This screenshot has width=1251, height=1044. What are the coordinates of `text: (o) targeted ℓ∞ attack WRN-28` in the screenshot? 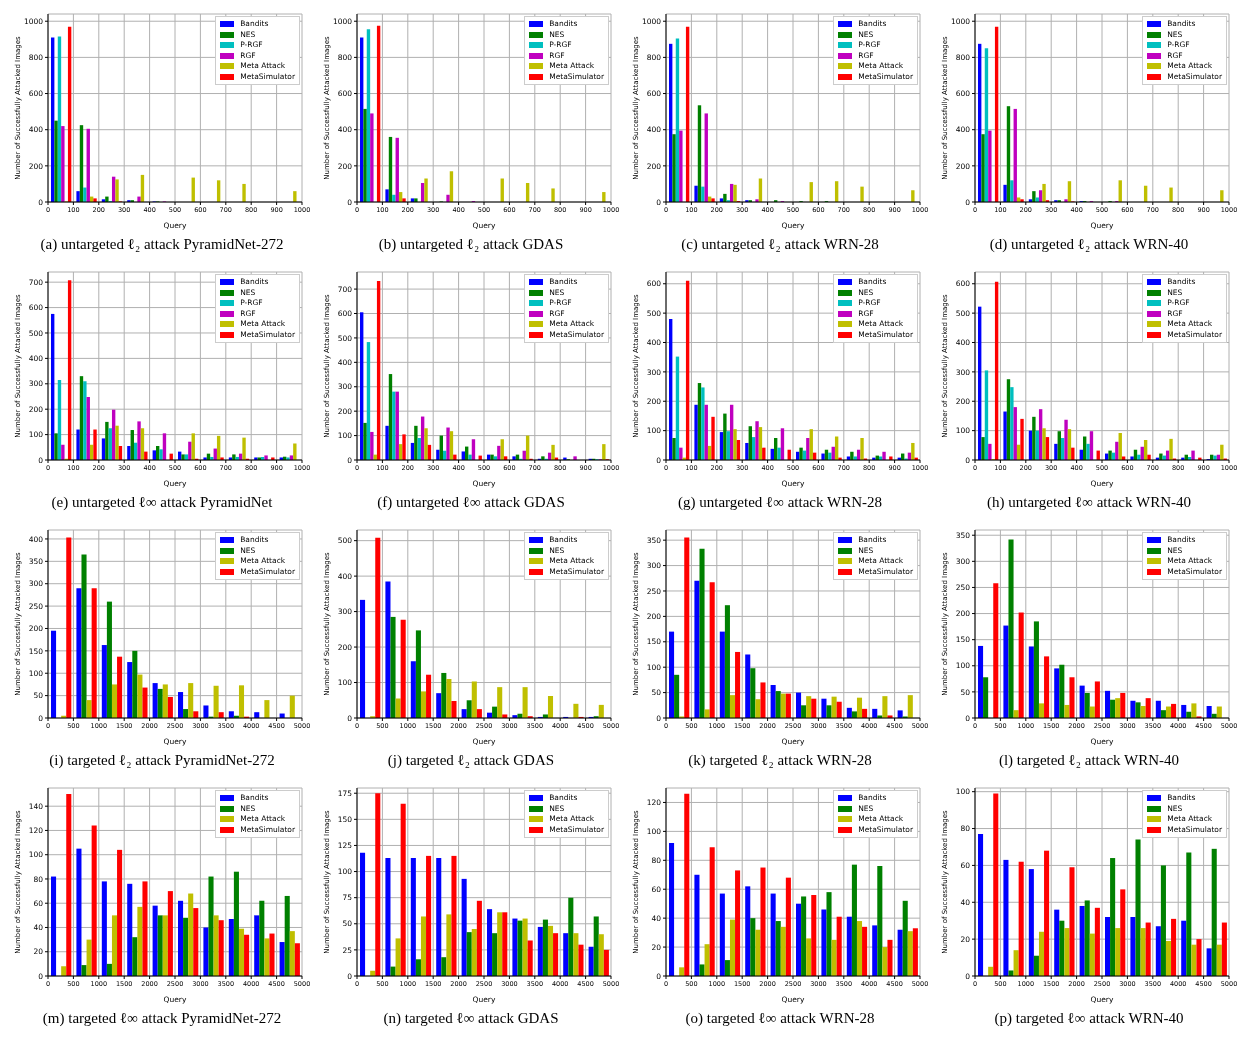 It's located at (780, 1018).